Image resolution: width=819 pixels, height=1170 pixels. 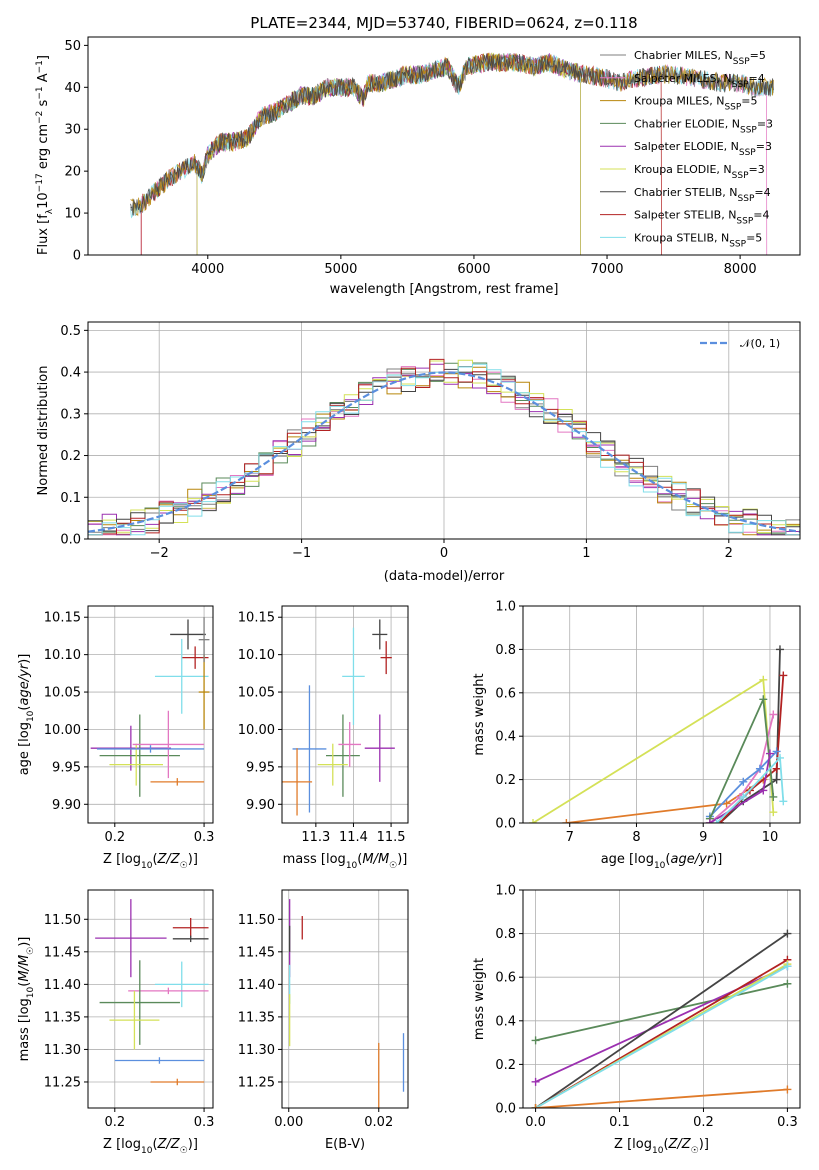 I want to click on x-tick-label: 5000, so click(x=340, y=269).